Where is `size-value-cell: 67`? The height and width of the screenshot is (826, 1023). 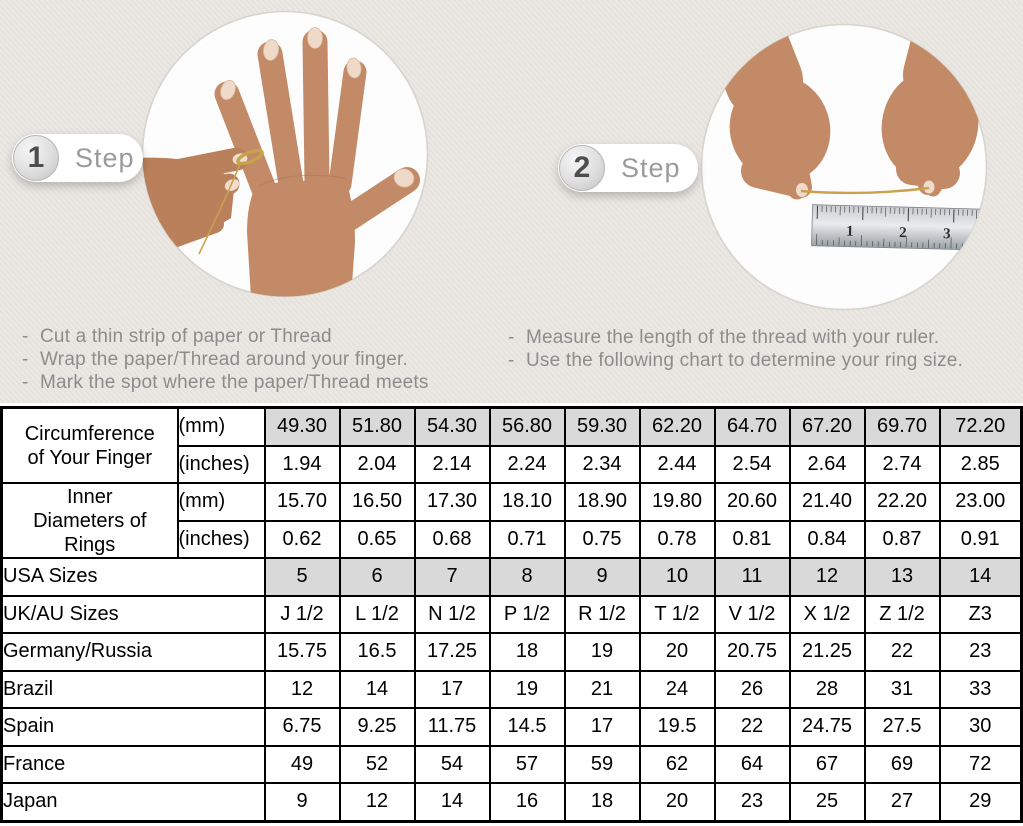
size-value-cell: 67 is located at coordinates (827, 764).